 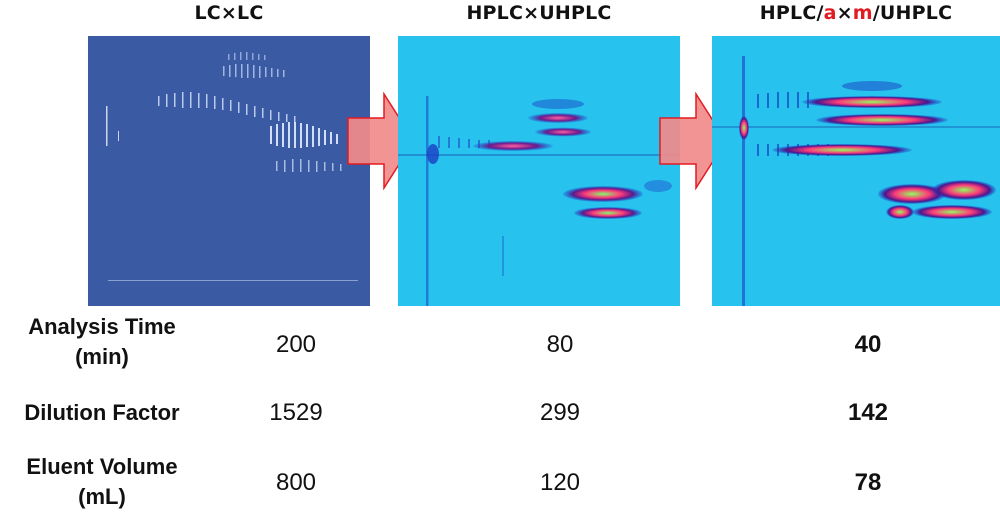 What do you see at coordinates (102, 496) in the screenshot?
I see `row-label-line2: (mL)` at bounding box center [102, 496].